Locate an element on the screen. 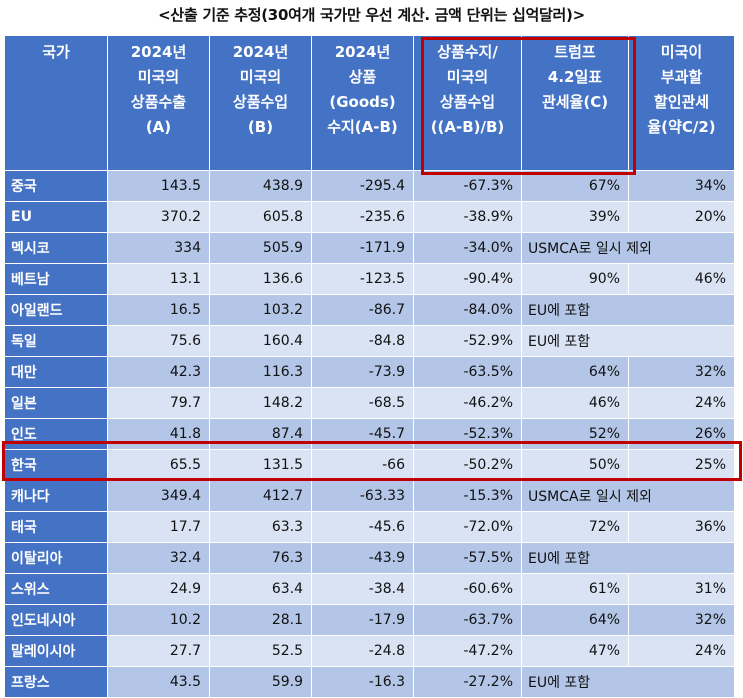 This screenshot has height=698, width=743. export-cell: 41.8 is located at coordinates (158, 433).